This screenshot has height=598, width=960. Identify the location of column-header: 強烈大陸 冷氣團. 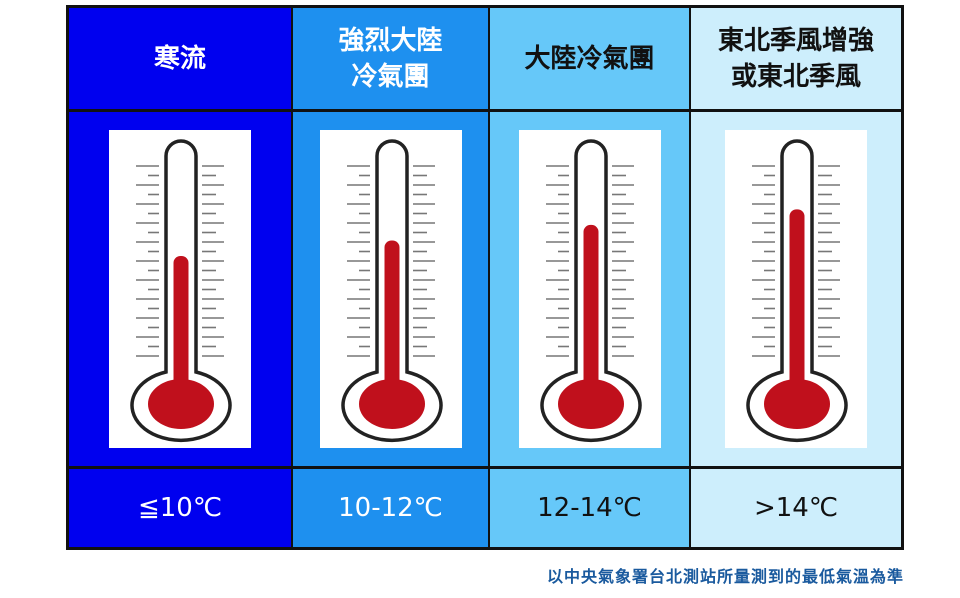
(391, 60).